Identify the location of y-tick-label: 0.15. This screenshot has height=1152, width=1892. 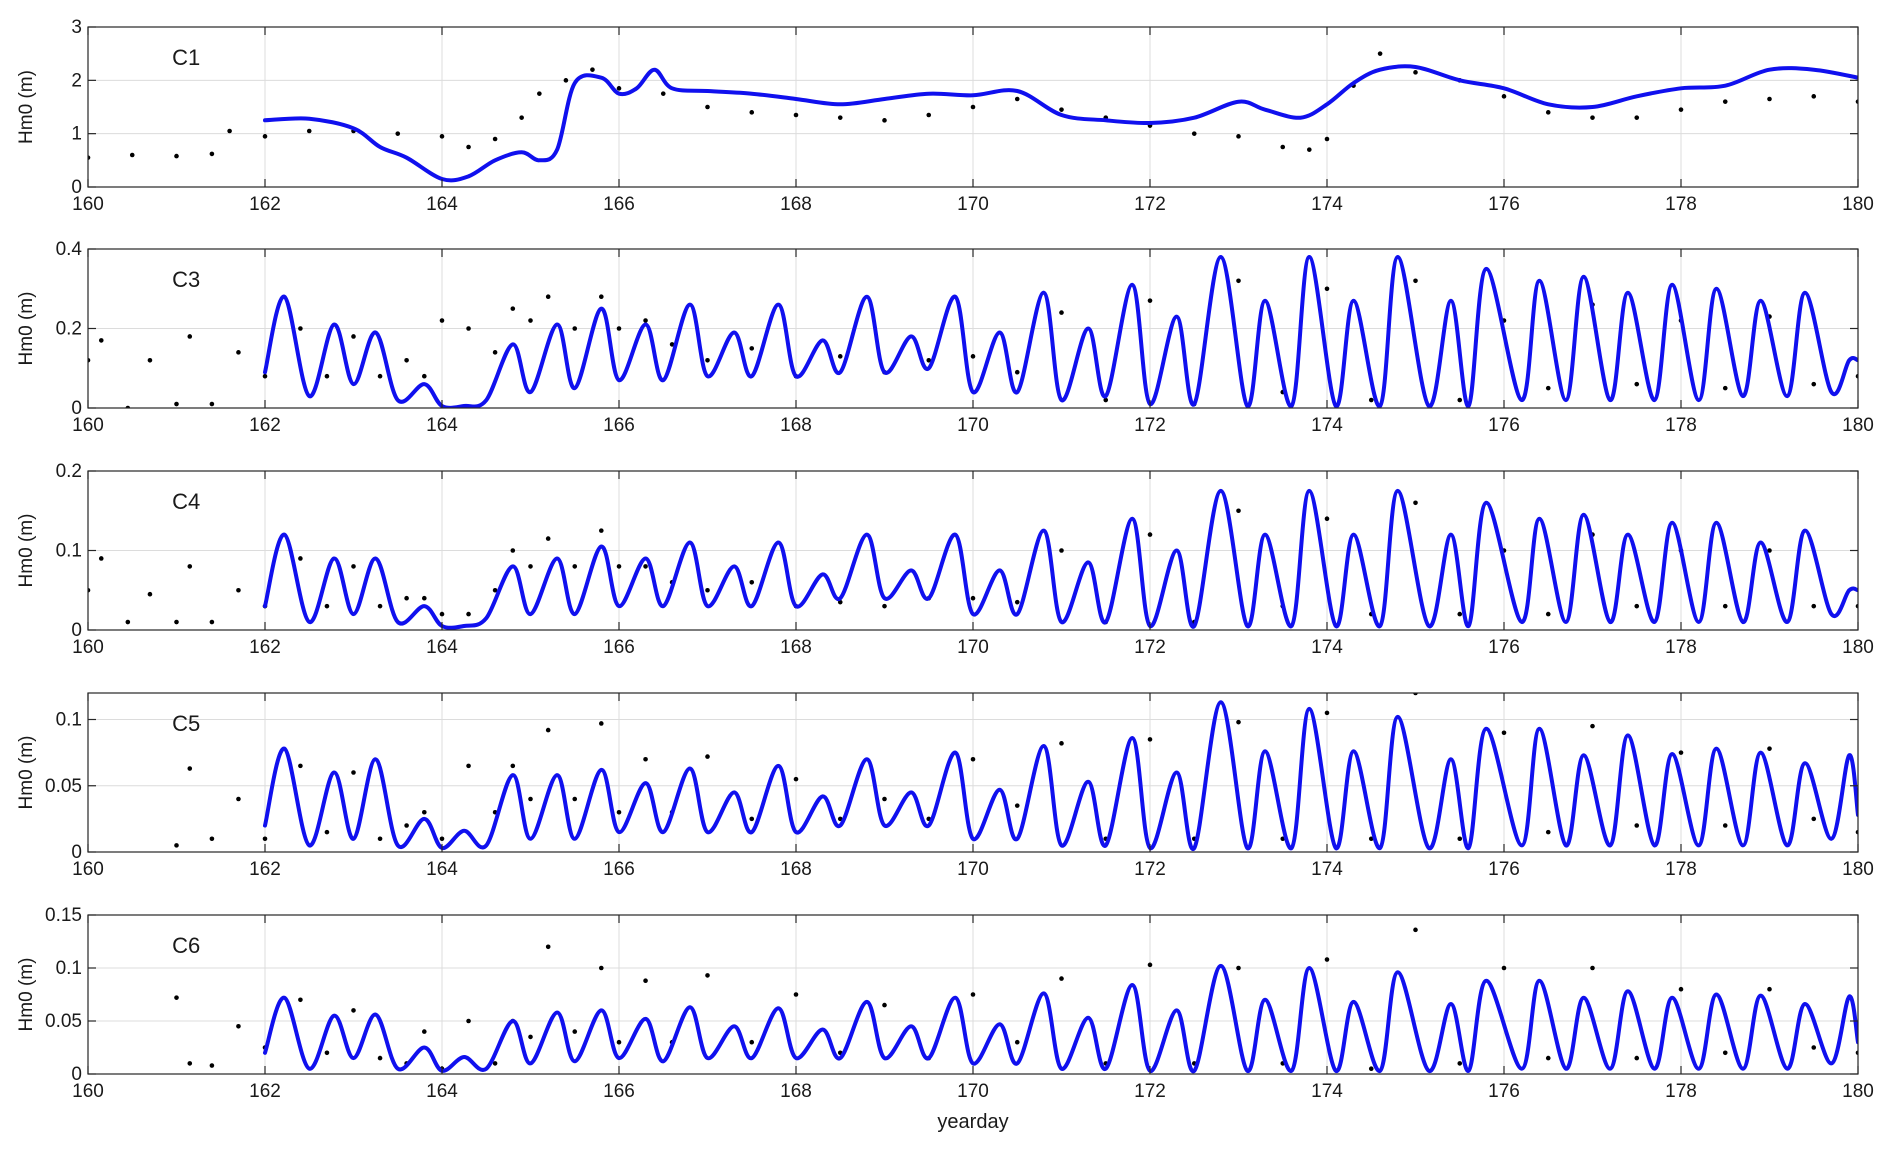
(63, 915).